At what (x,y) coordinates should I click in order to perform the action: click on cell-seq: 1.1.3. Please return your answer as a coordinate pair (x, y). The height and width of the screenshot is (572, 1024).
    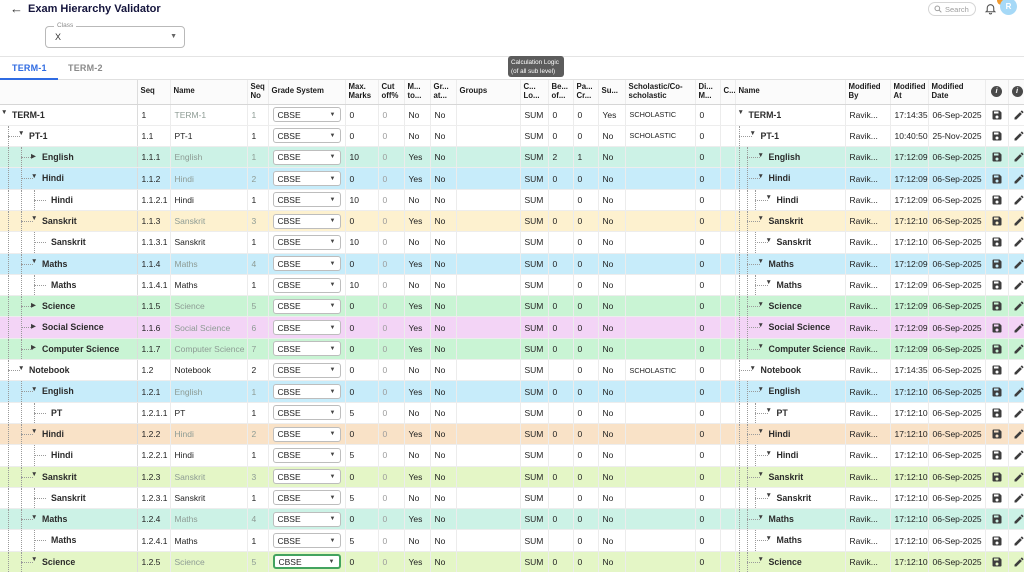
    Looking at the image, I should click on (154, 221).